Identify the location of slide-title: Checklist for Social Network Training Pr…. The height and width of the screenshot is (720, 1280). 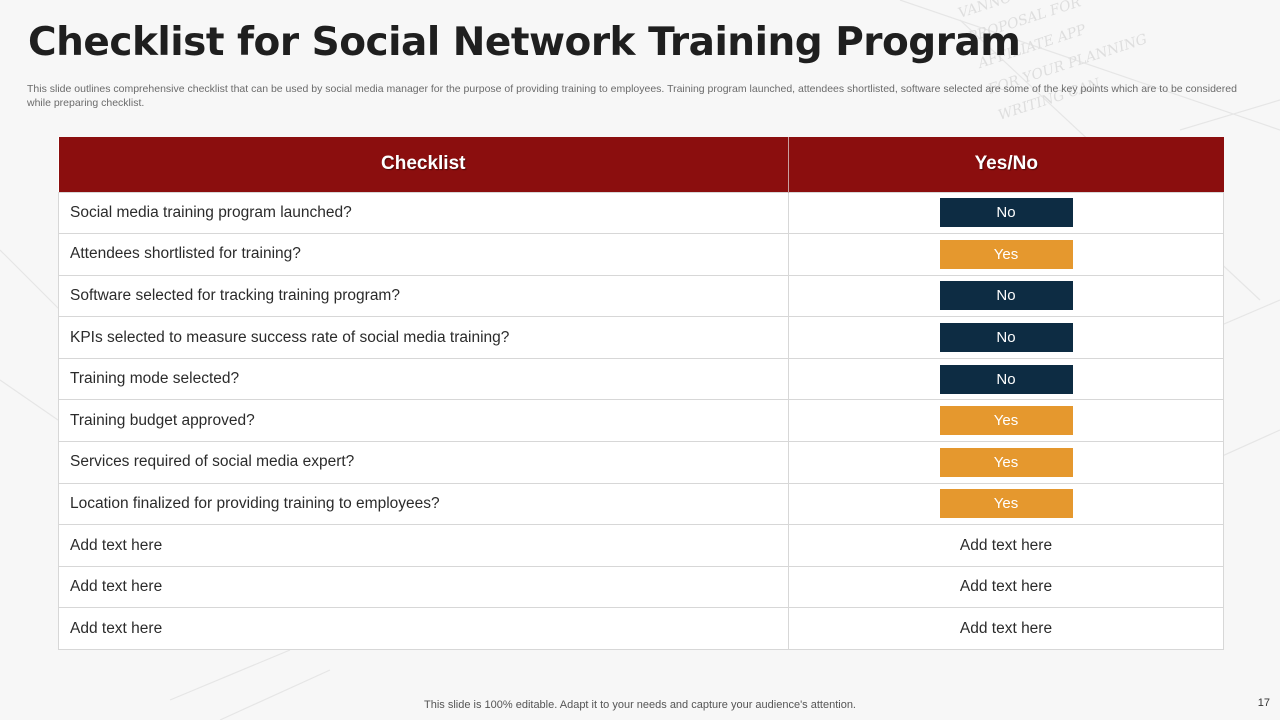
(524, 42).